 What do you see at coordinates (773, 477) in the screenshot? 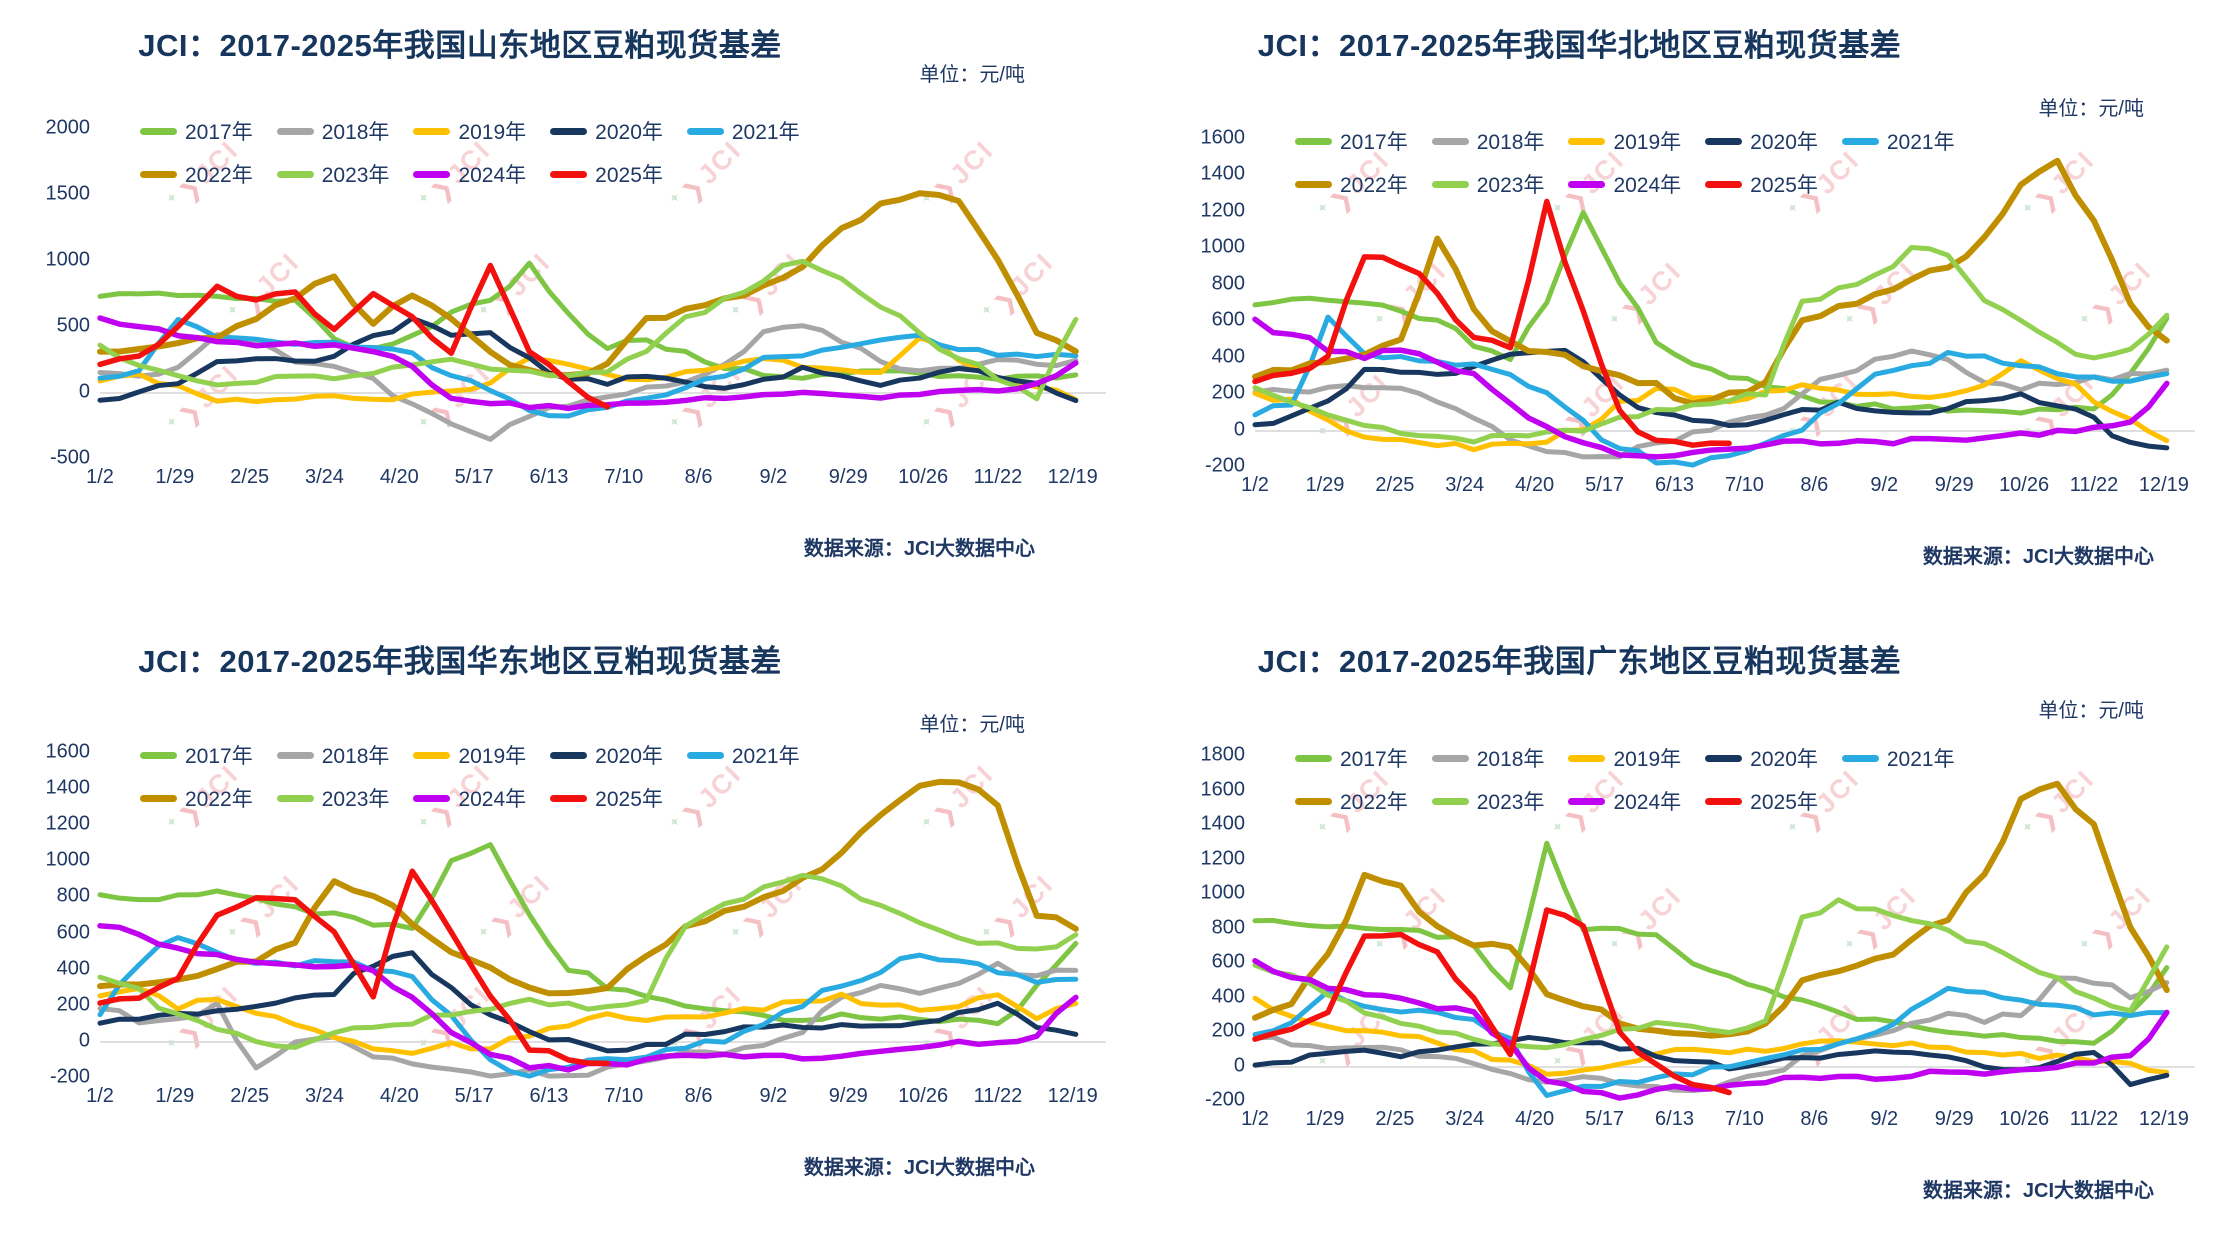
I see `x-tick-label: 9/2` at bounding box center [773, 477].